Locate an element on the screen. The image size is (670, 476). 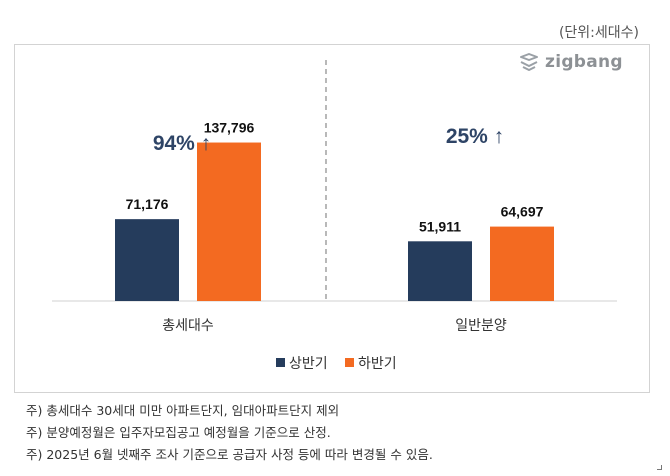
category-label: 일반분양 is located at coordinates (481, 326).